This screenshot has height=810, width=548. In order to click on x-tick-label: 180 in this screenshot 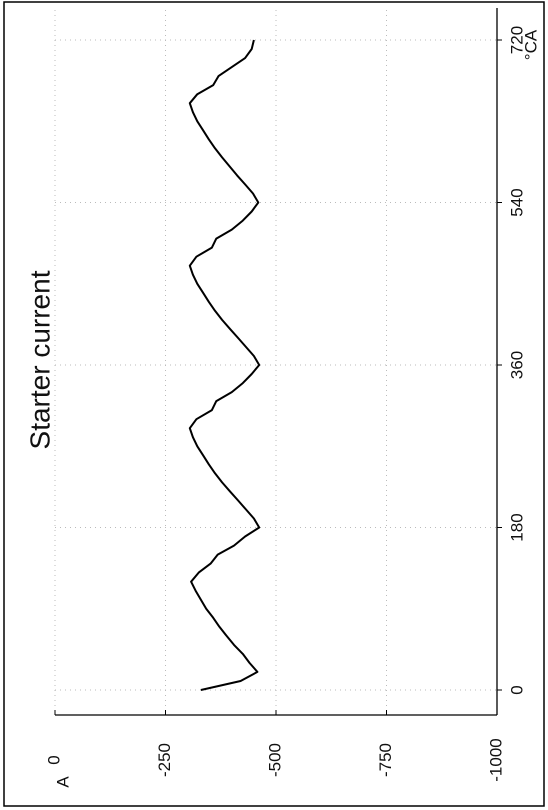, I will do `click(516, 527)`.